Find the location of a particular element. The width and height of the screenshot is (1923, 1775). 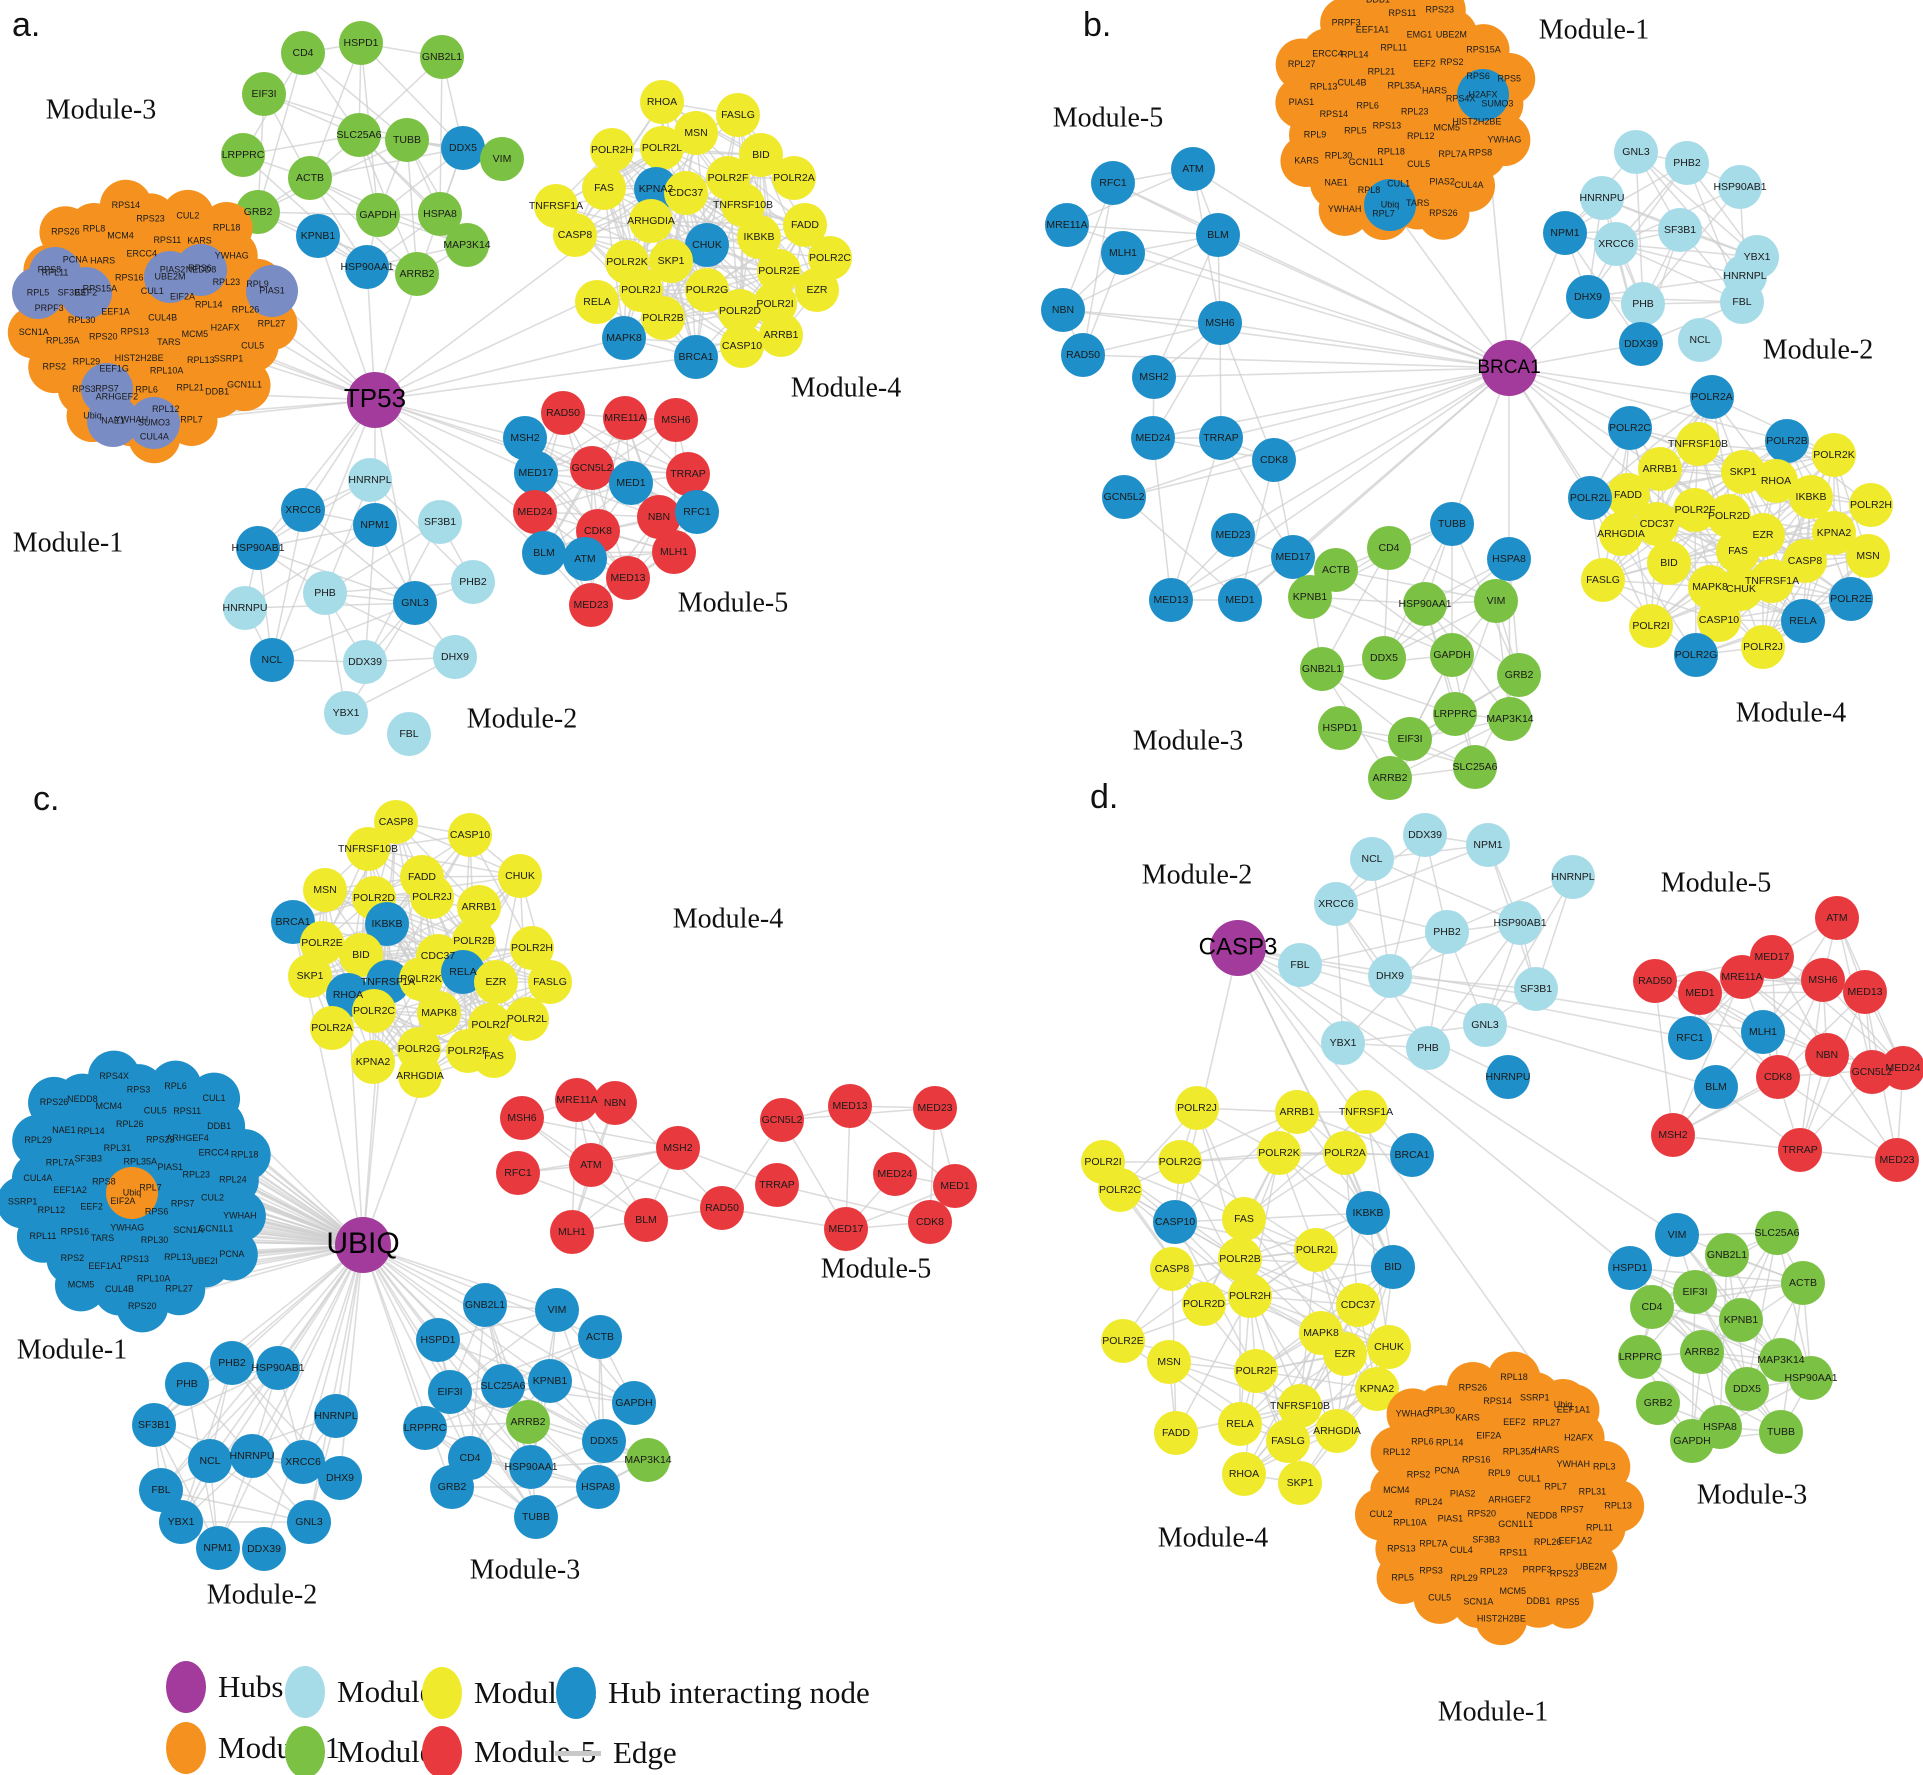

node-DDX39 is located at coordinates (365, 662).